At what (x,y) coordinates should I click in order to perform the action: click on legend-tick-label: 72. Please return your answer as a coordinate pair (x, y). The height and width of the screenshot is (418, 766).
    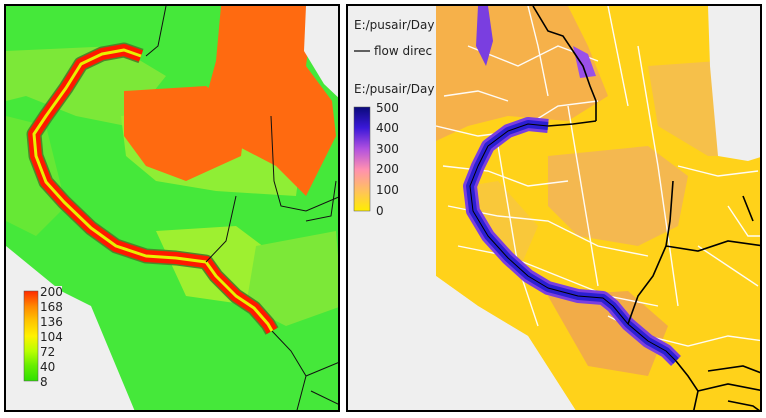
    Looking at the image, I should click on (47, 352).